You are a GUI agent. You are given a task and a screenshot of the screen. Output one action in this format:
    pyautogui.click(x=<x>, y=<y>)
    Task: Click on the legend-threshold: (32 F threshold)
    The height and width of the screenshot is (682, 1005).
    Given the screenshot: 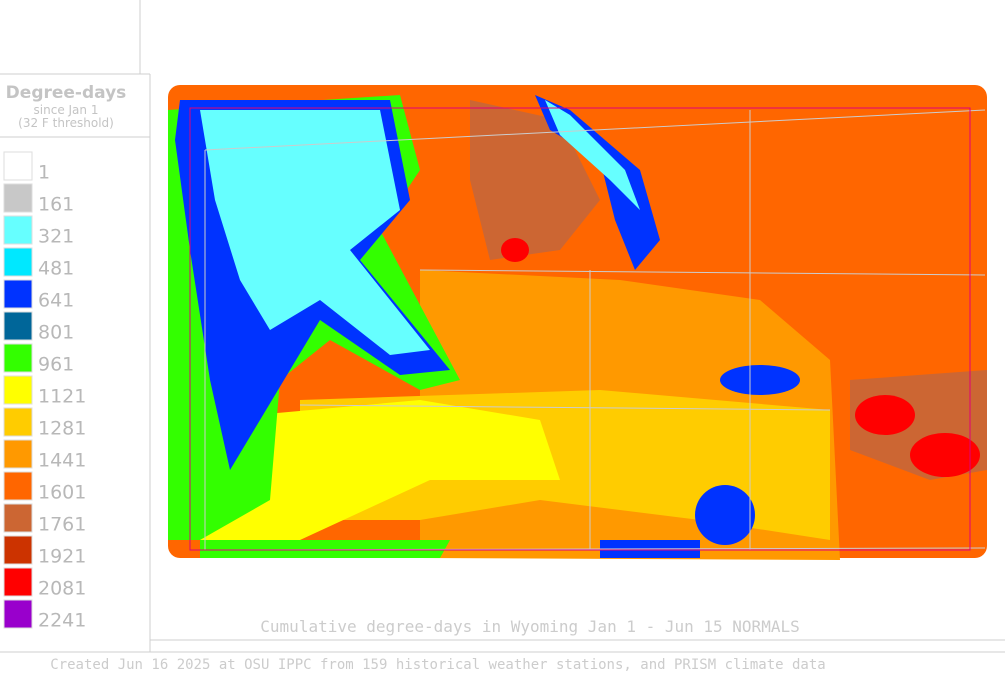 What is the action you would take?
    pyautogui.click(x=66, y=123)
    